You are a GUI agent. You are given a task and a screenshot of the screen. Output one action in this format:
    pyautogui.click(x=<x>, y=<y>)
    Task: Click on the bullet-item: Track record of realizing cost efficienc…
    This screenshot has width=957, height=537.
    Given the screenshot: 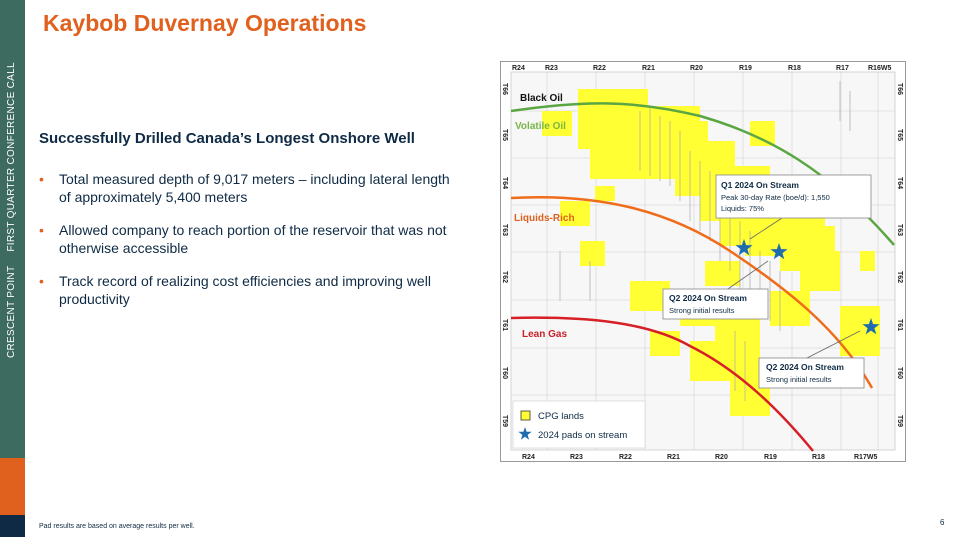 What is the action you would take?
    pyautogui.click(x=249, y=290)
    